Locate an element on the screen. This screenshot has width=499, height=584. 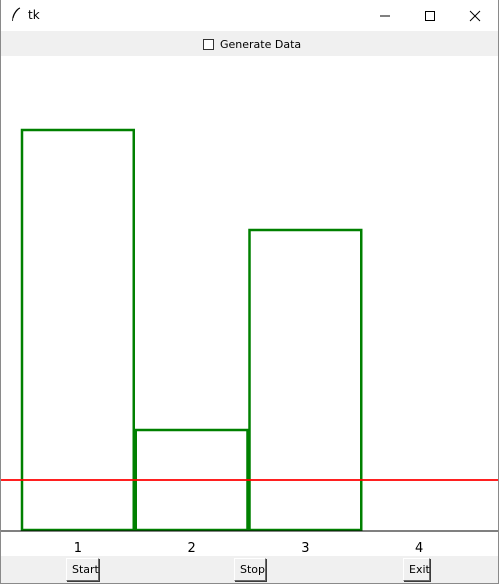
toolbar: Generate Data is located at coordinates (249, 43).